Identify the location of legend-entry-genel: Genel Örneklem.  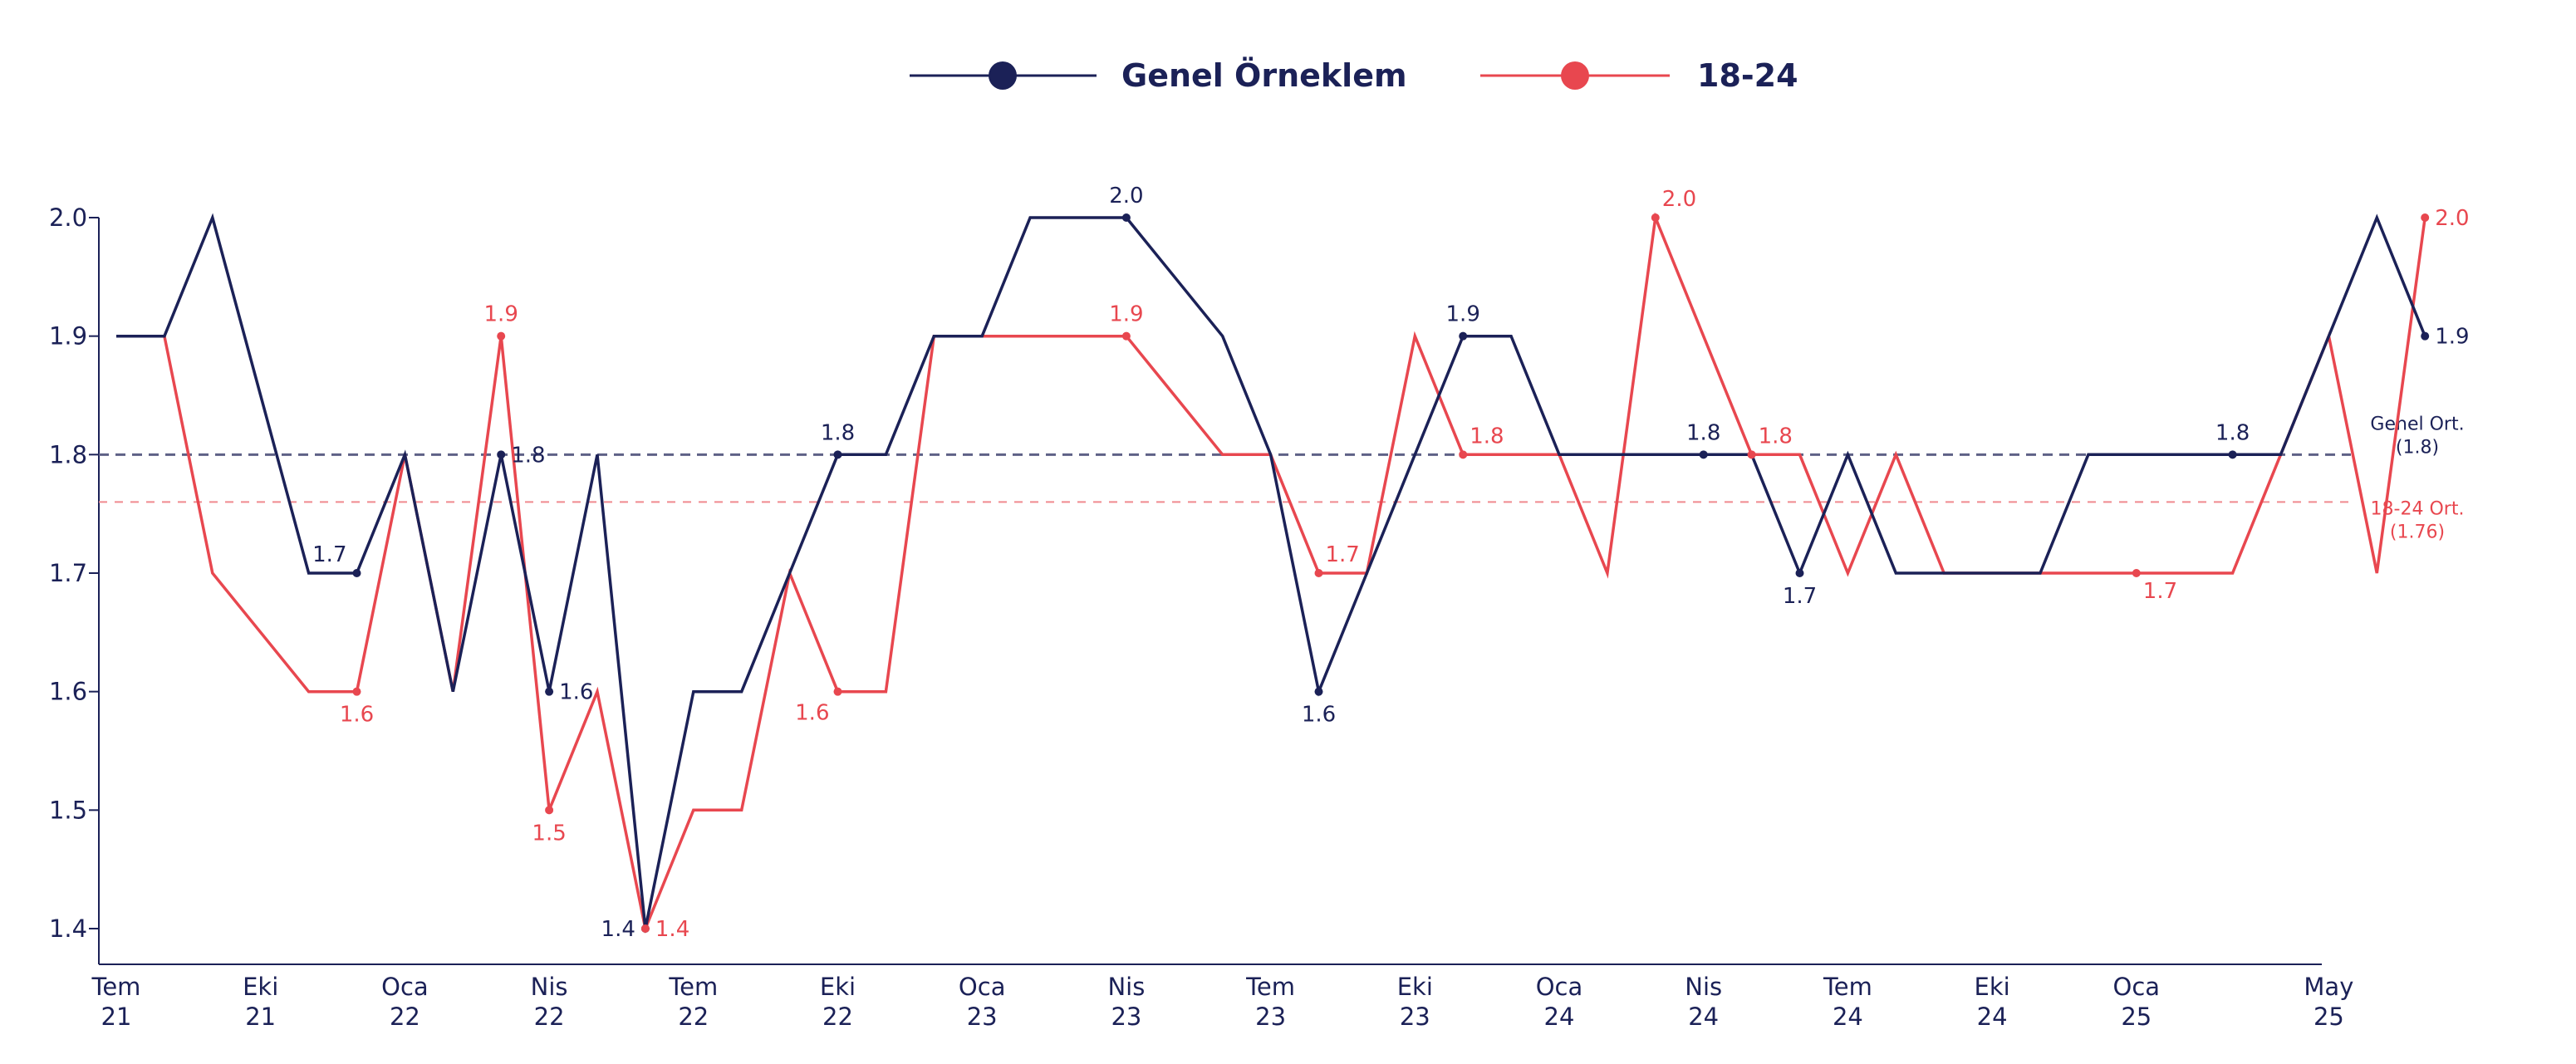
(1158, 76).